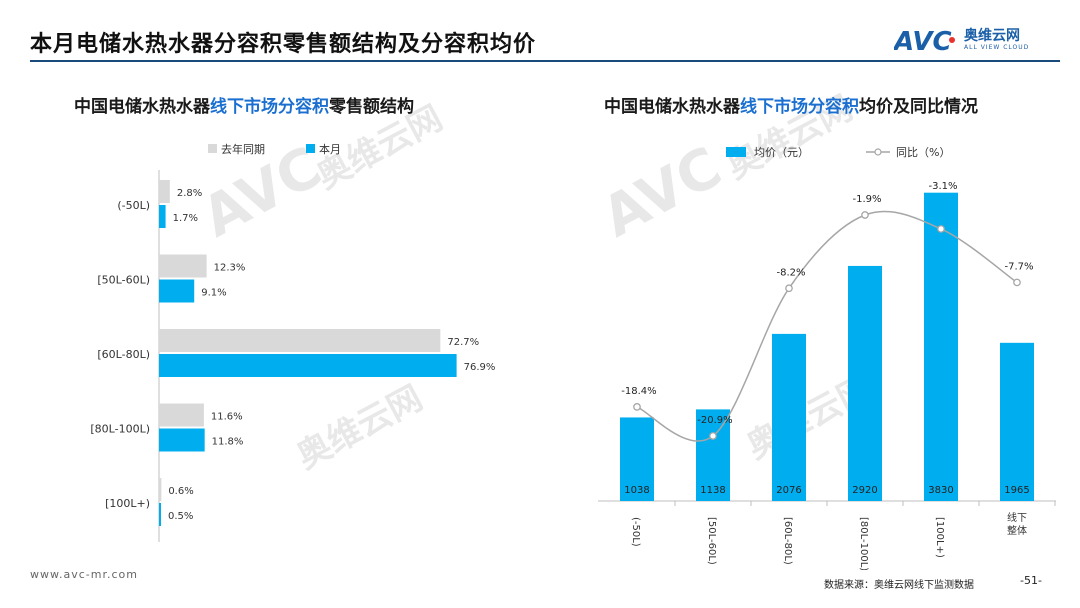  What do you see at coordinates (940, 490) in the screenshot?
I see `data-label: 3830` at bounding box center [940, 490].